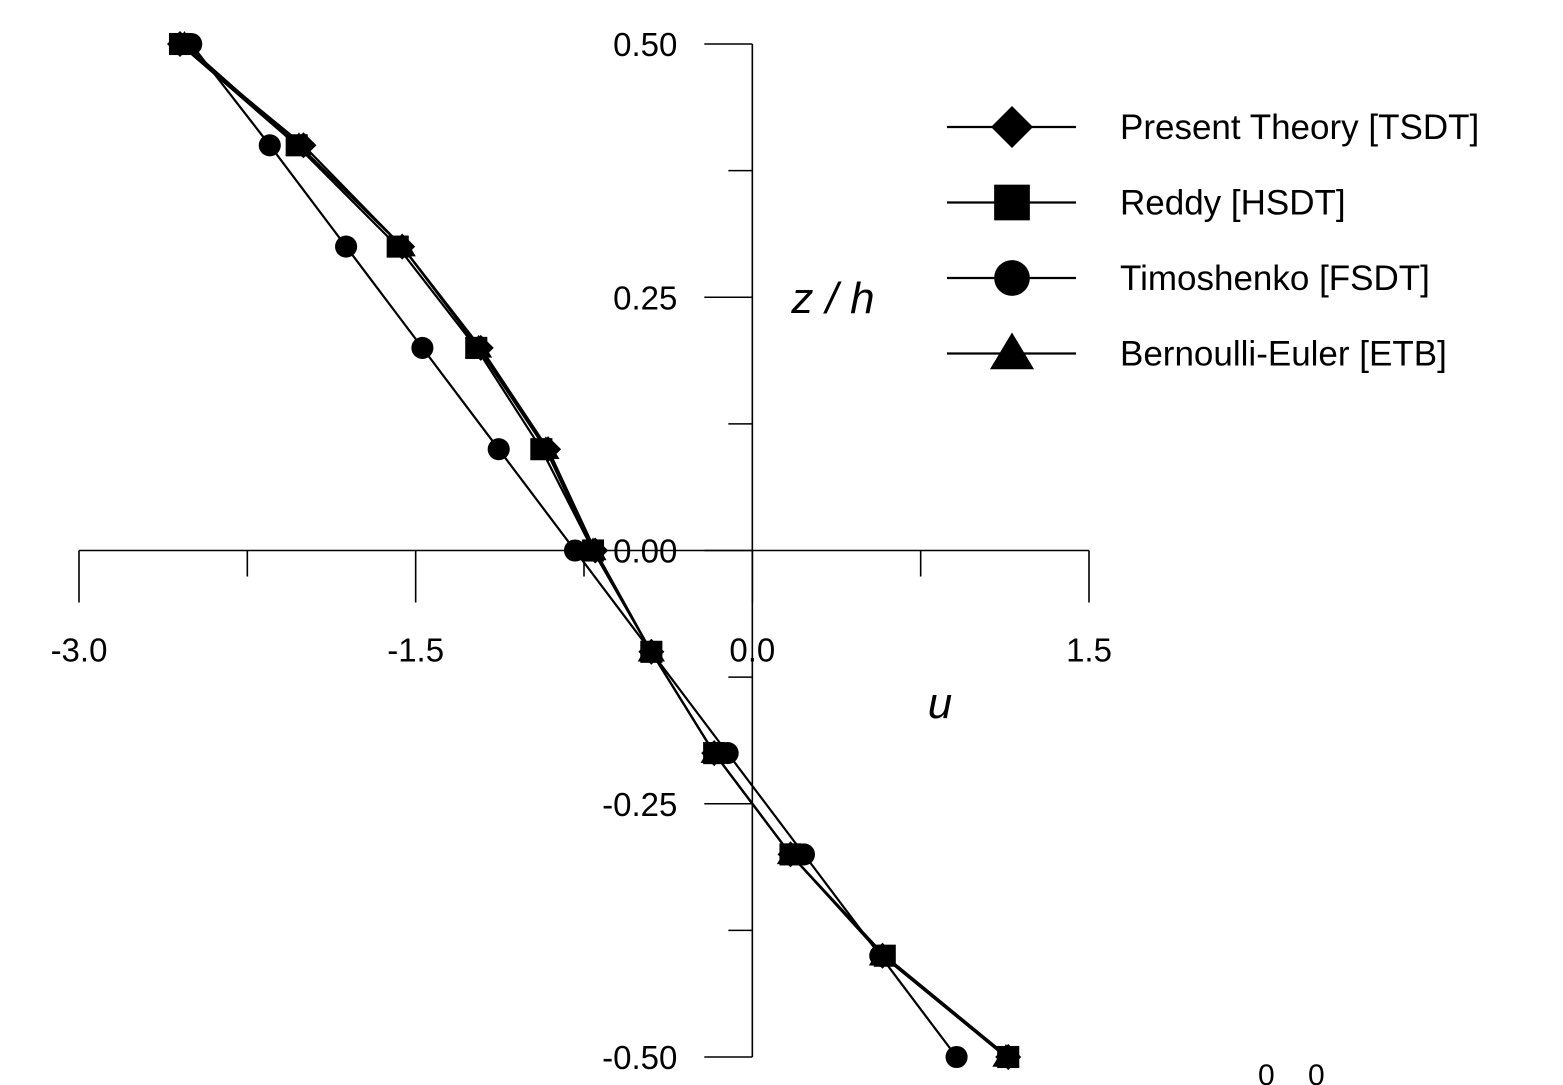 The image size is (1563, 1085). I want to click on x-tick-label: 0.0, so click(752, 650).